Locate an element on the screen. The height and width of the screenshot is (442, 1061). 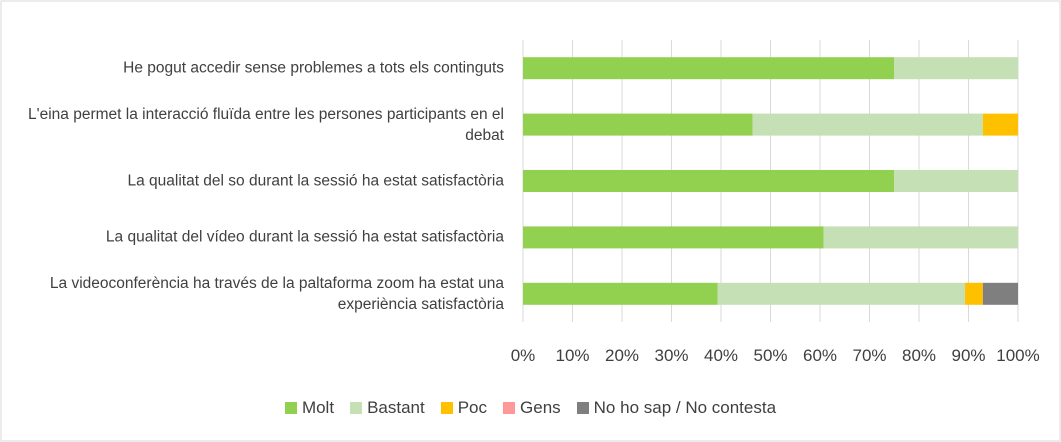
legend-label: Poc is located at coordinates (472, 407).